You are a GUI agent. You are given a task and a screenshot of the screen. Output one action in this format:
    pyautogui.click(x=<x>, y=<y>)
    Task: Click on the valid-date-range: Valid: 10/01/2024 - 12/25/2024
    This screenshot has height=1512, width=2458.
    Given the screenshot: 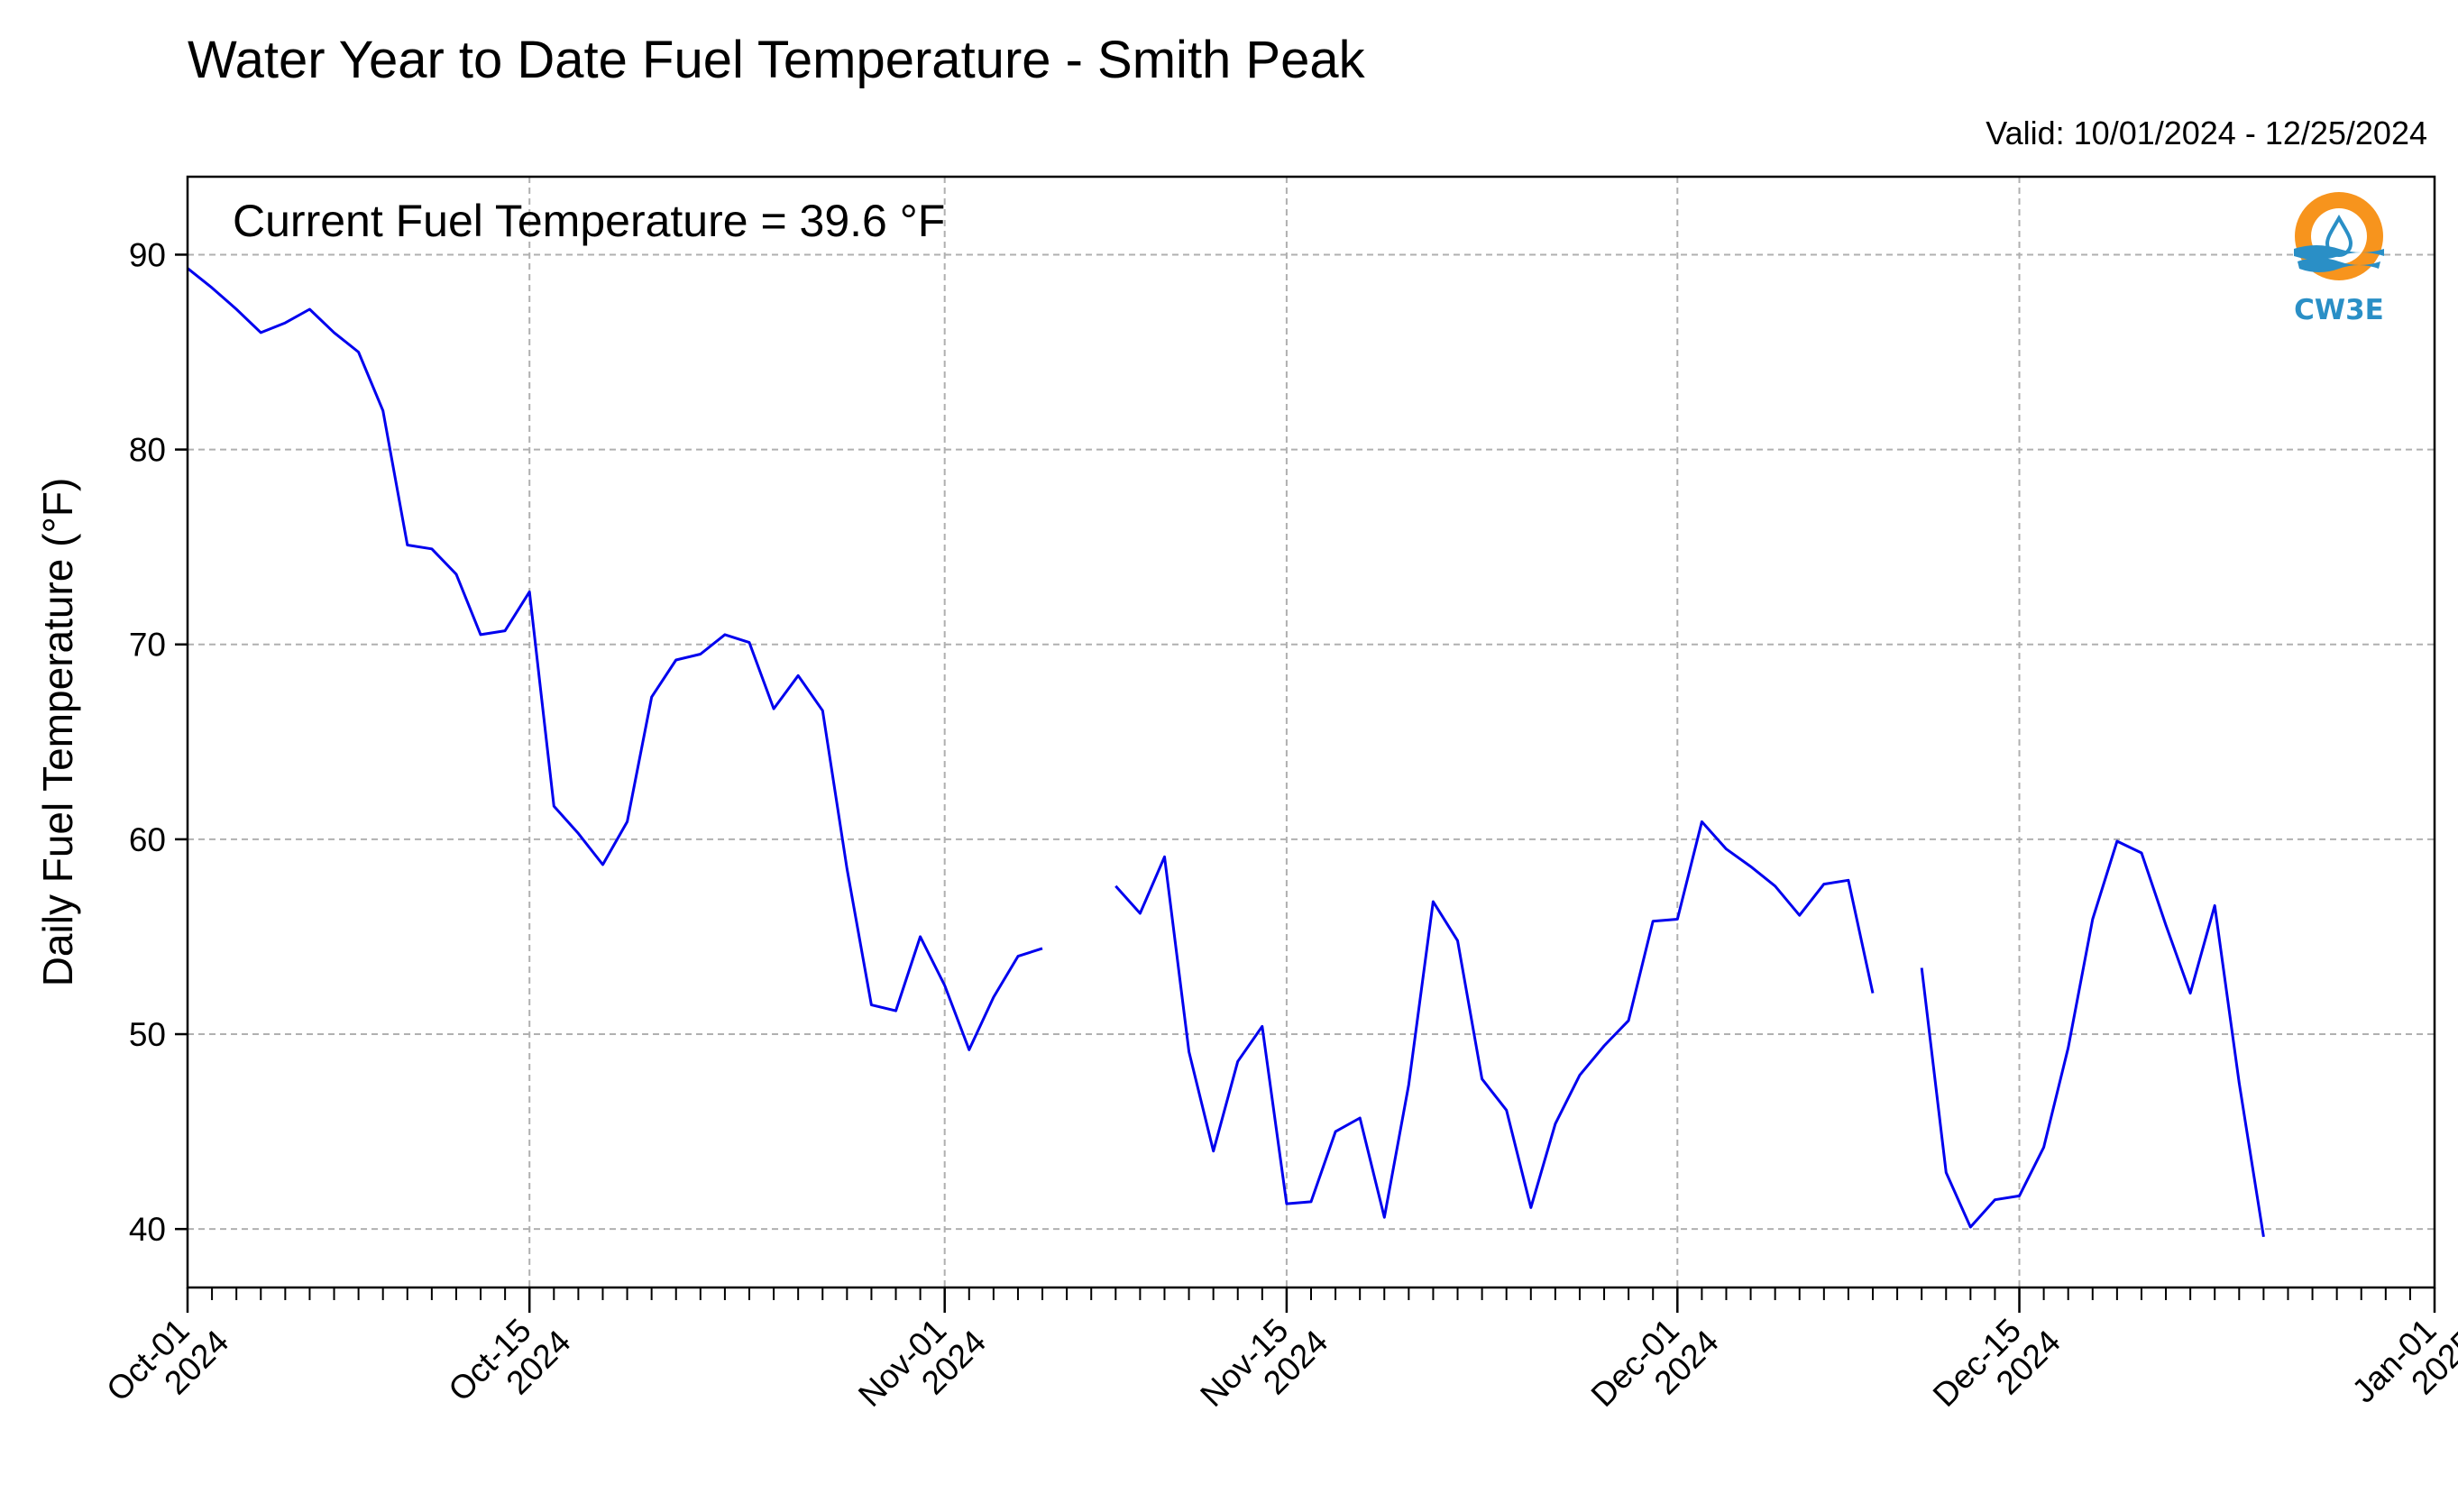 What is the action you would take?
    pyautogui.click(x=2206, y=133)
    